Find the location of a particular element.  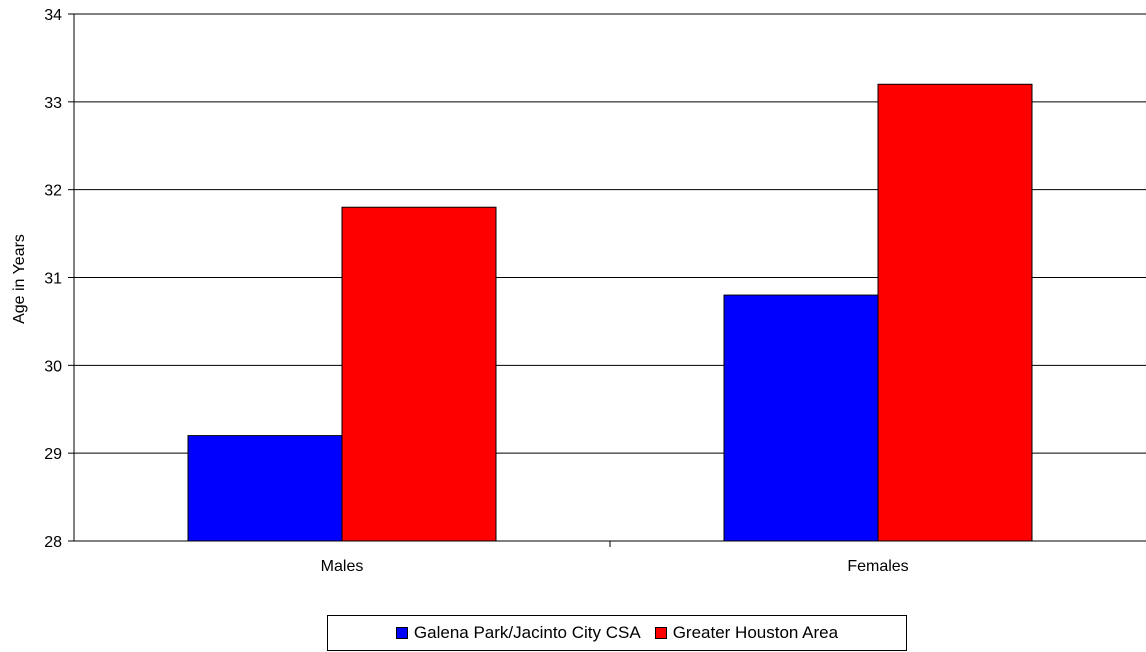

category-label: Males is located at coordinates (342, 566).